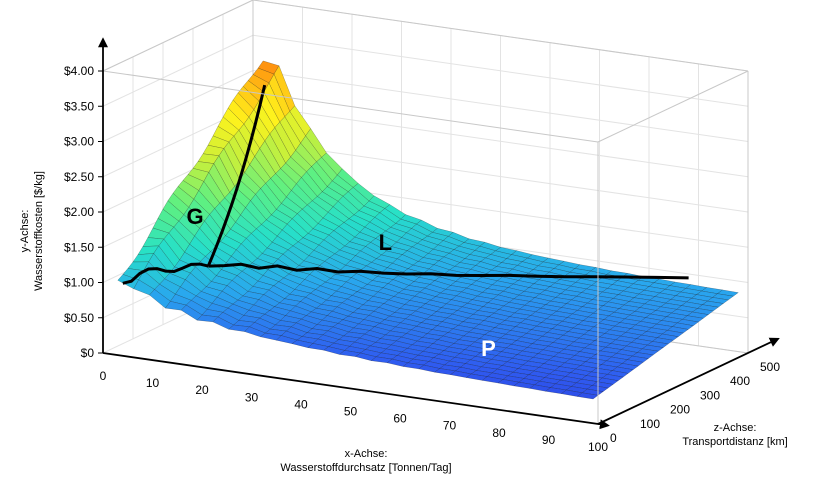 This screenshot has height=494, width=819. What do you see at coordinates (770, 367) in the screenshot?
I see `z-tick-label: 500` at bounding box center [770, 367].